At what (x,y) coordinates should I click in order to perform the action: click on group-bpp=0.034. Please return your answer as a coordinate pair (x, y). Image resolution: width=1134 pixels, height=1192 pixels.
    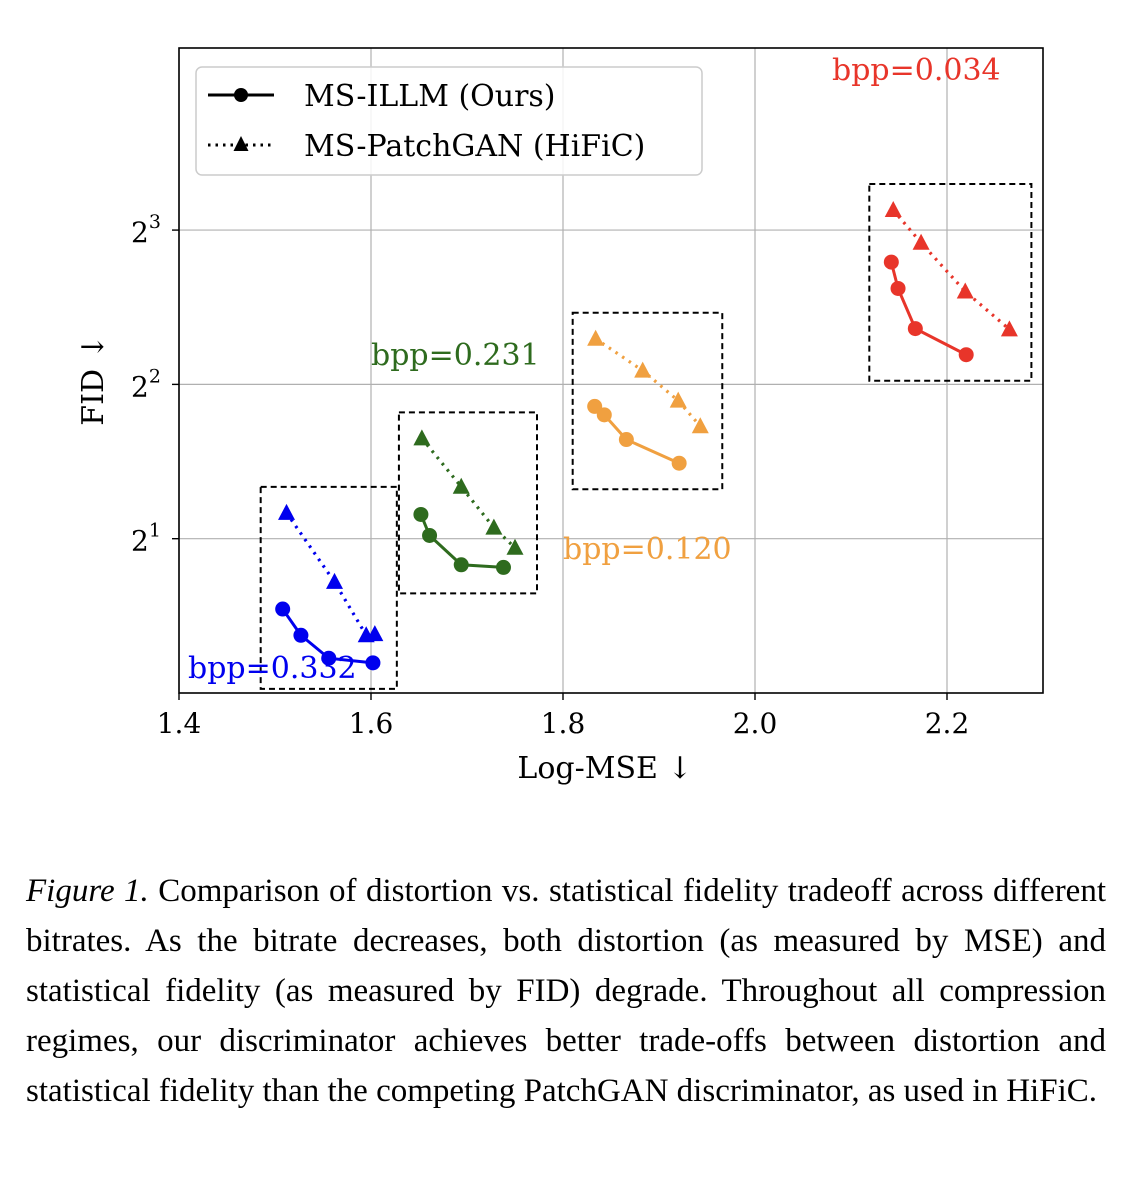
    Looking at the image, I should click on (950, 282).